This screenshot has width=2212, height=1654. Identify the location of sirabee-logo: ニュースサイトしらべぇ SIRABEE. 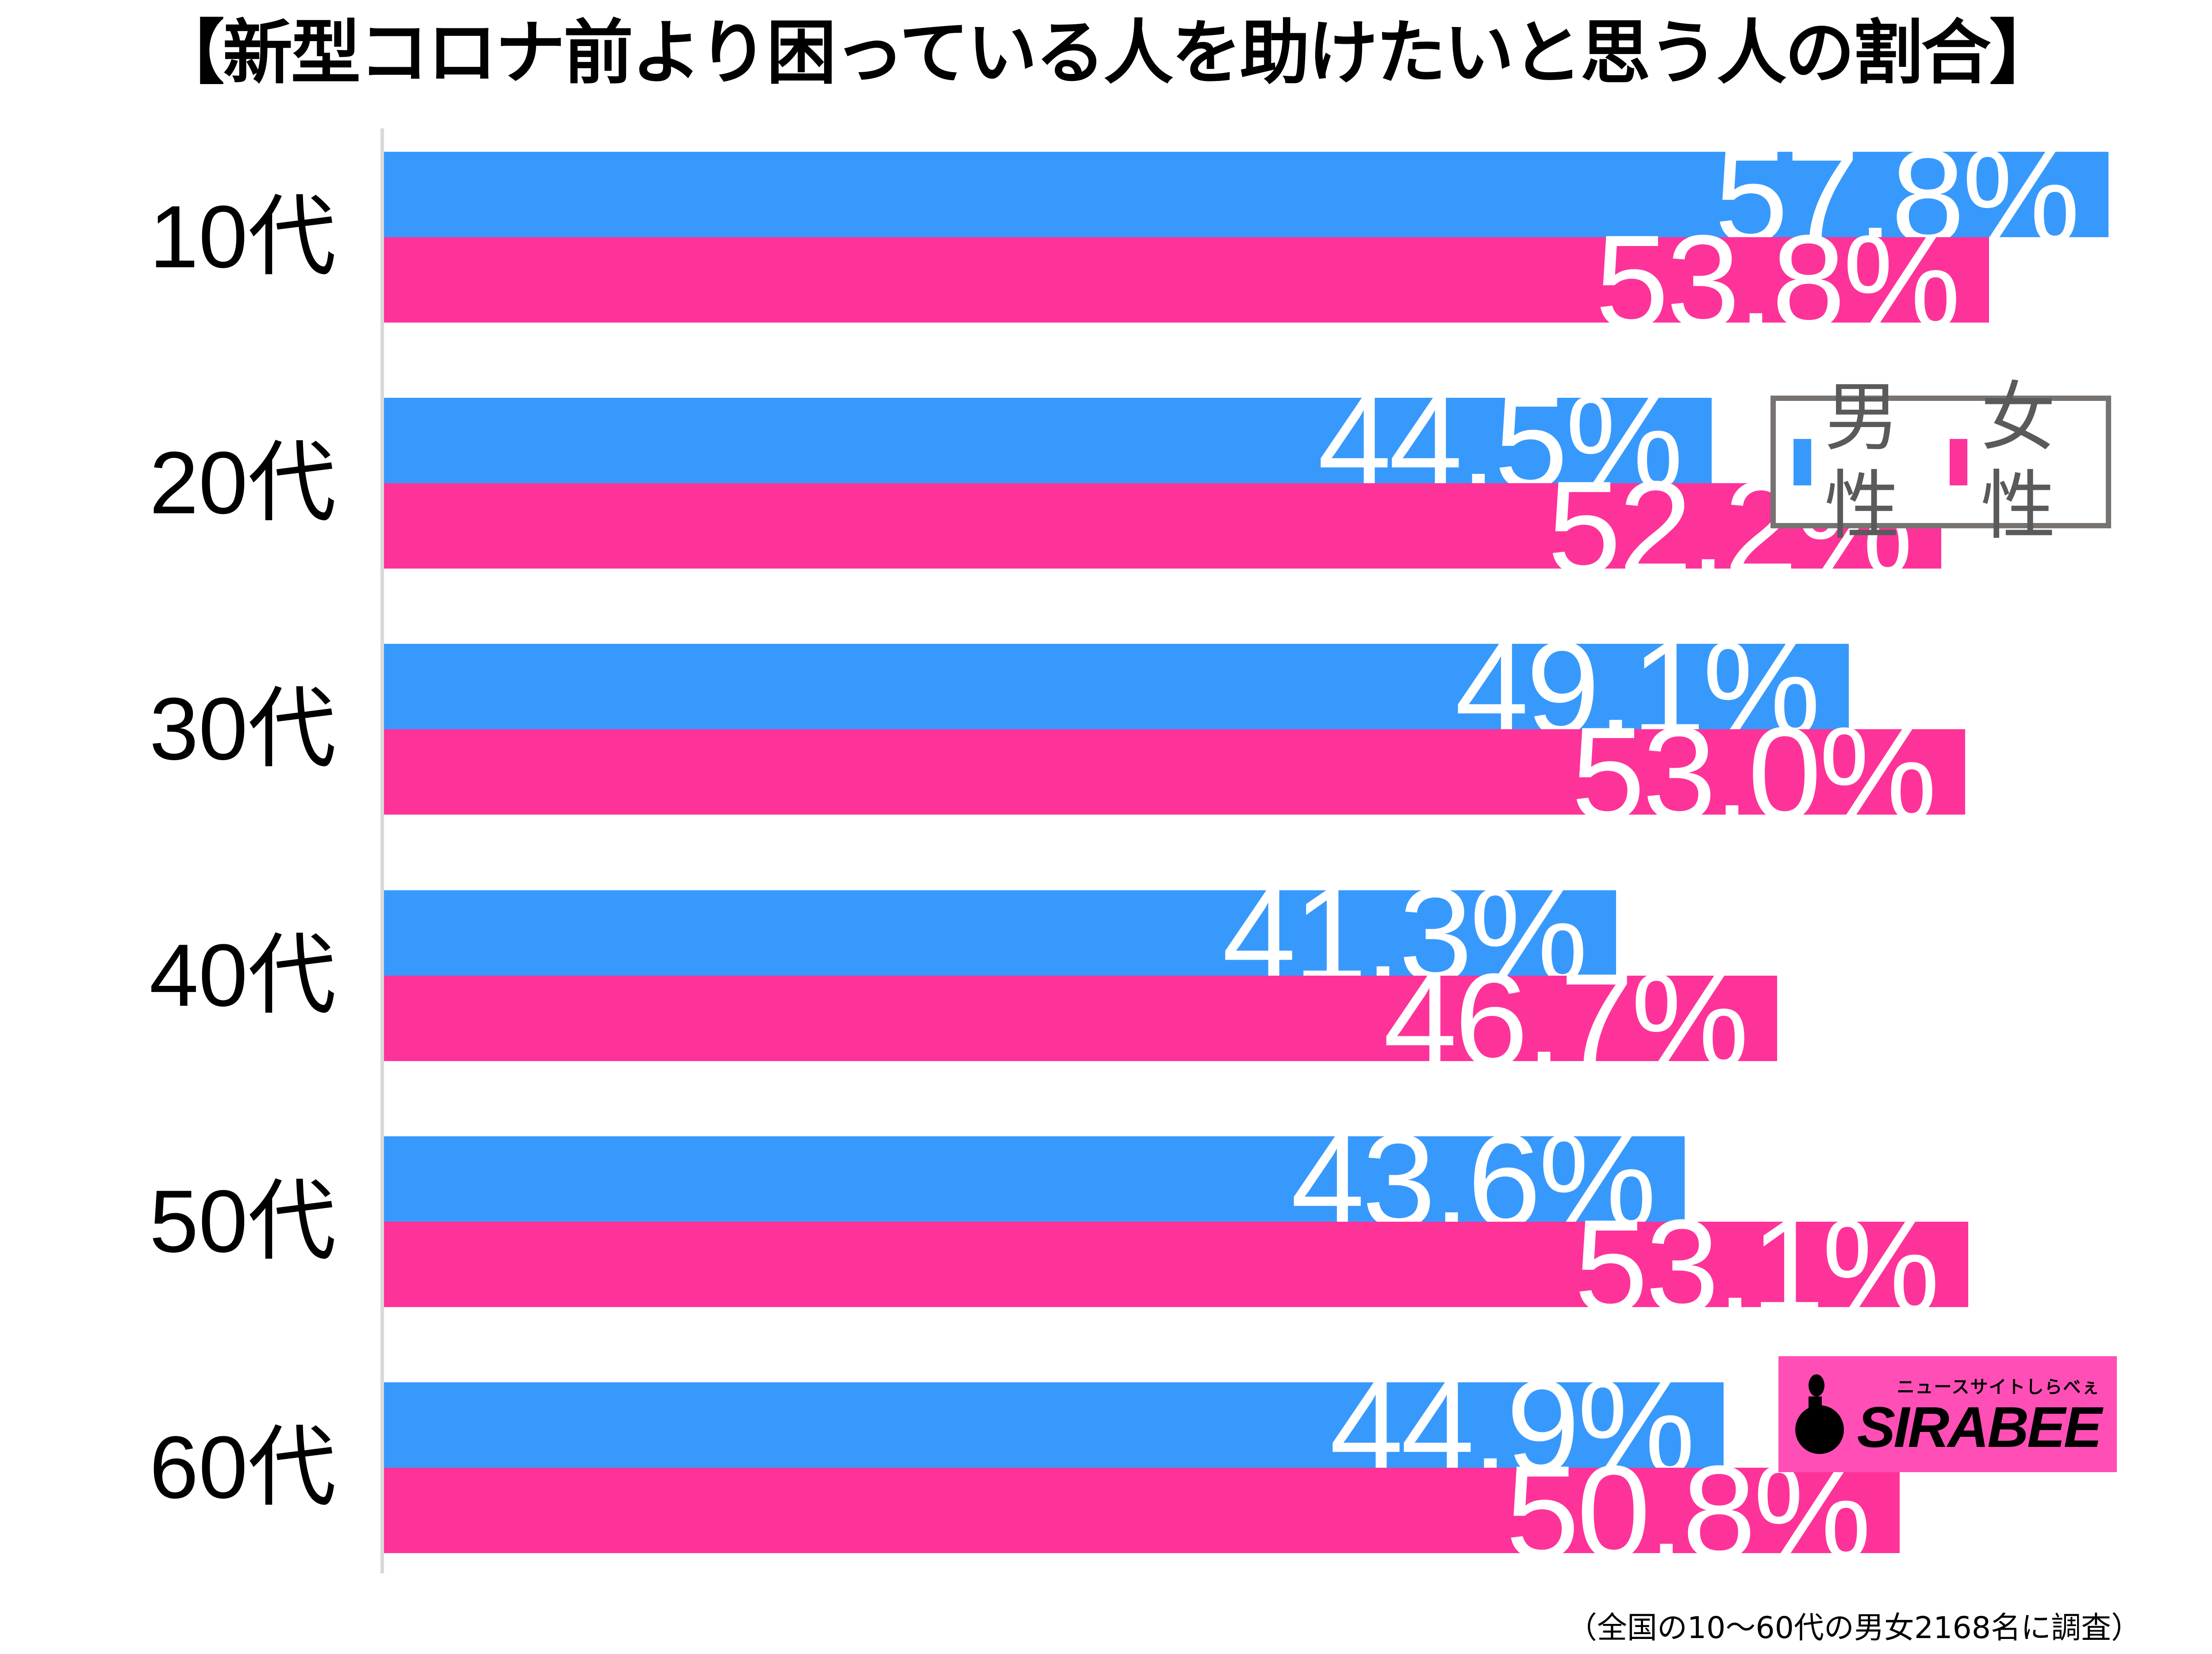
(1948, 1414).